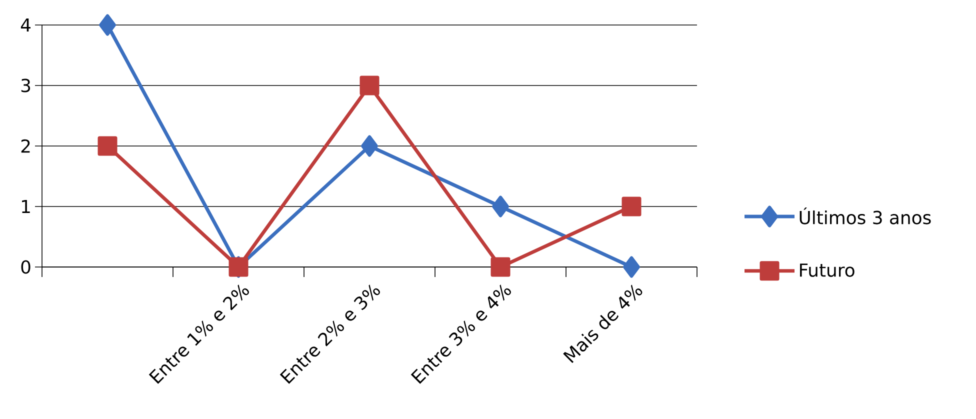 The image size is (976, 419). I want to click on y-tick-label: 1, so click(26, 207).